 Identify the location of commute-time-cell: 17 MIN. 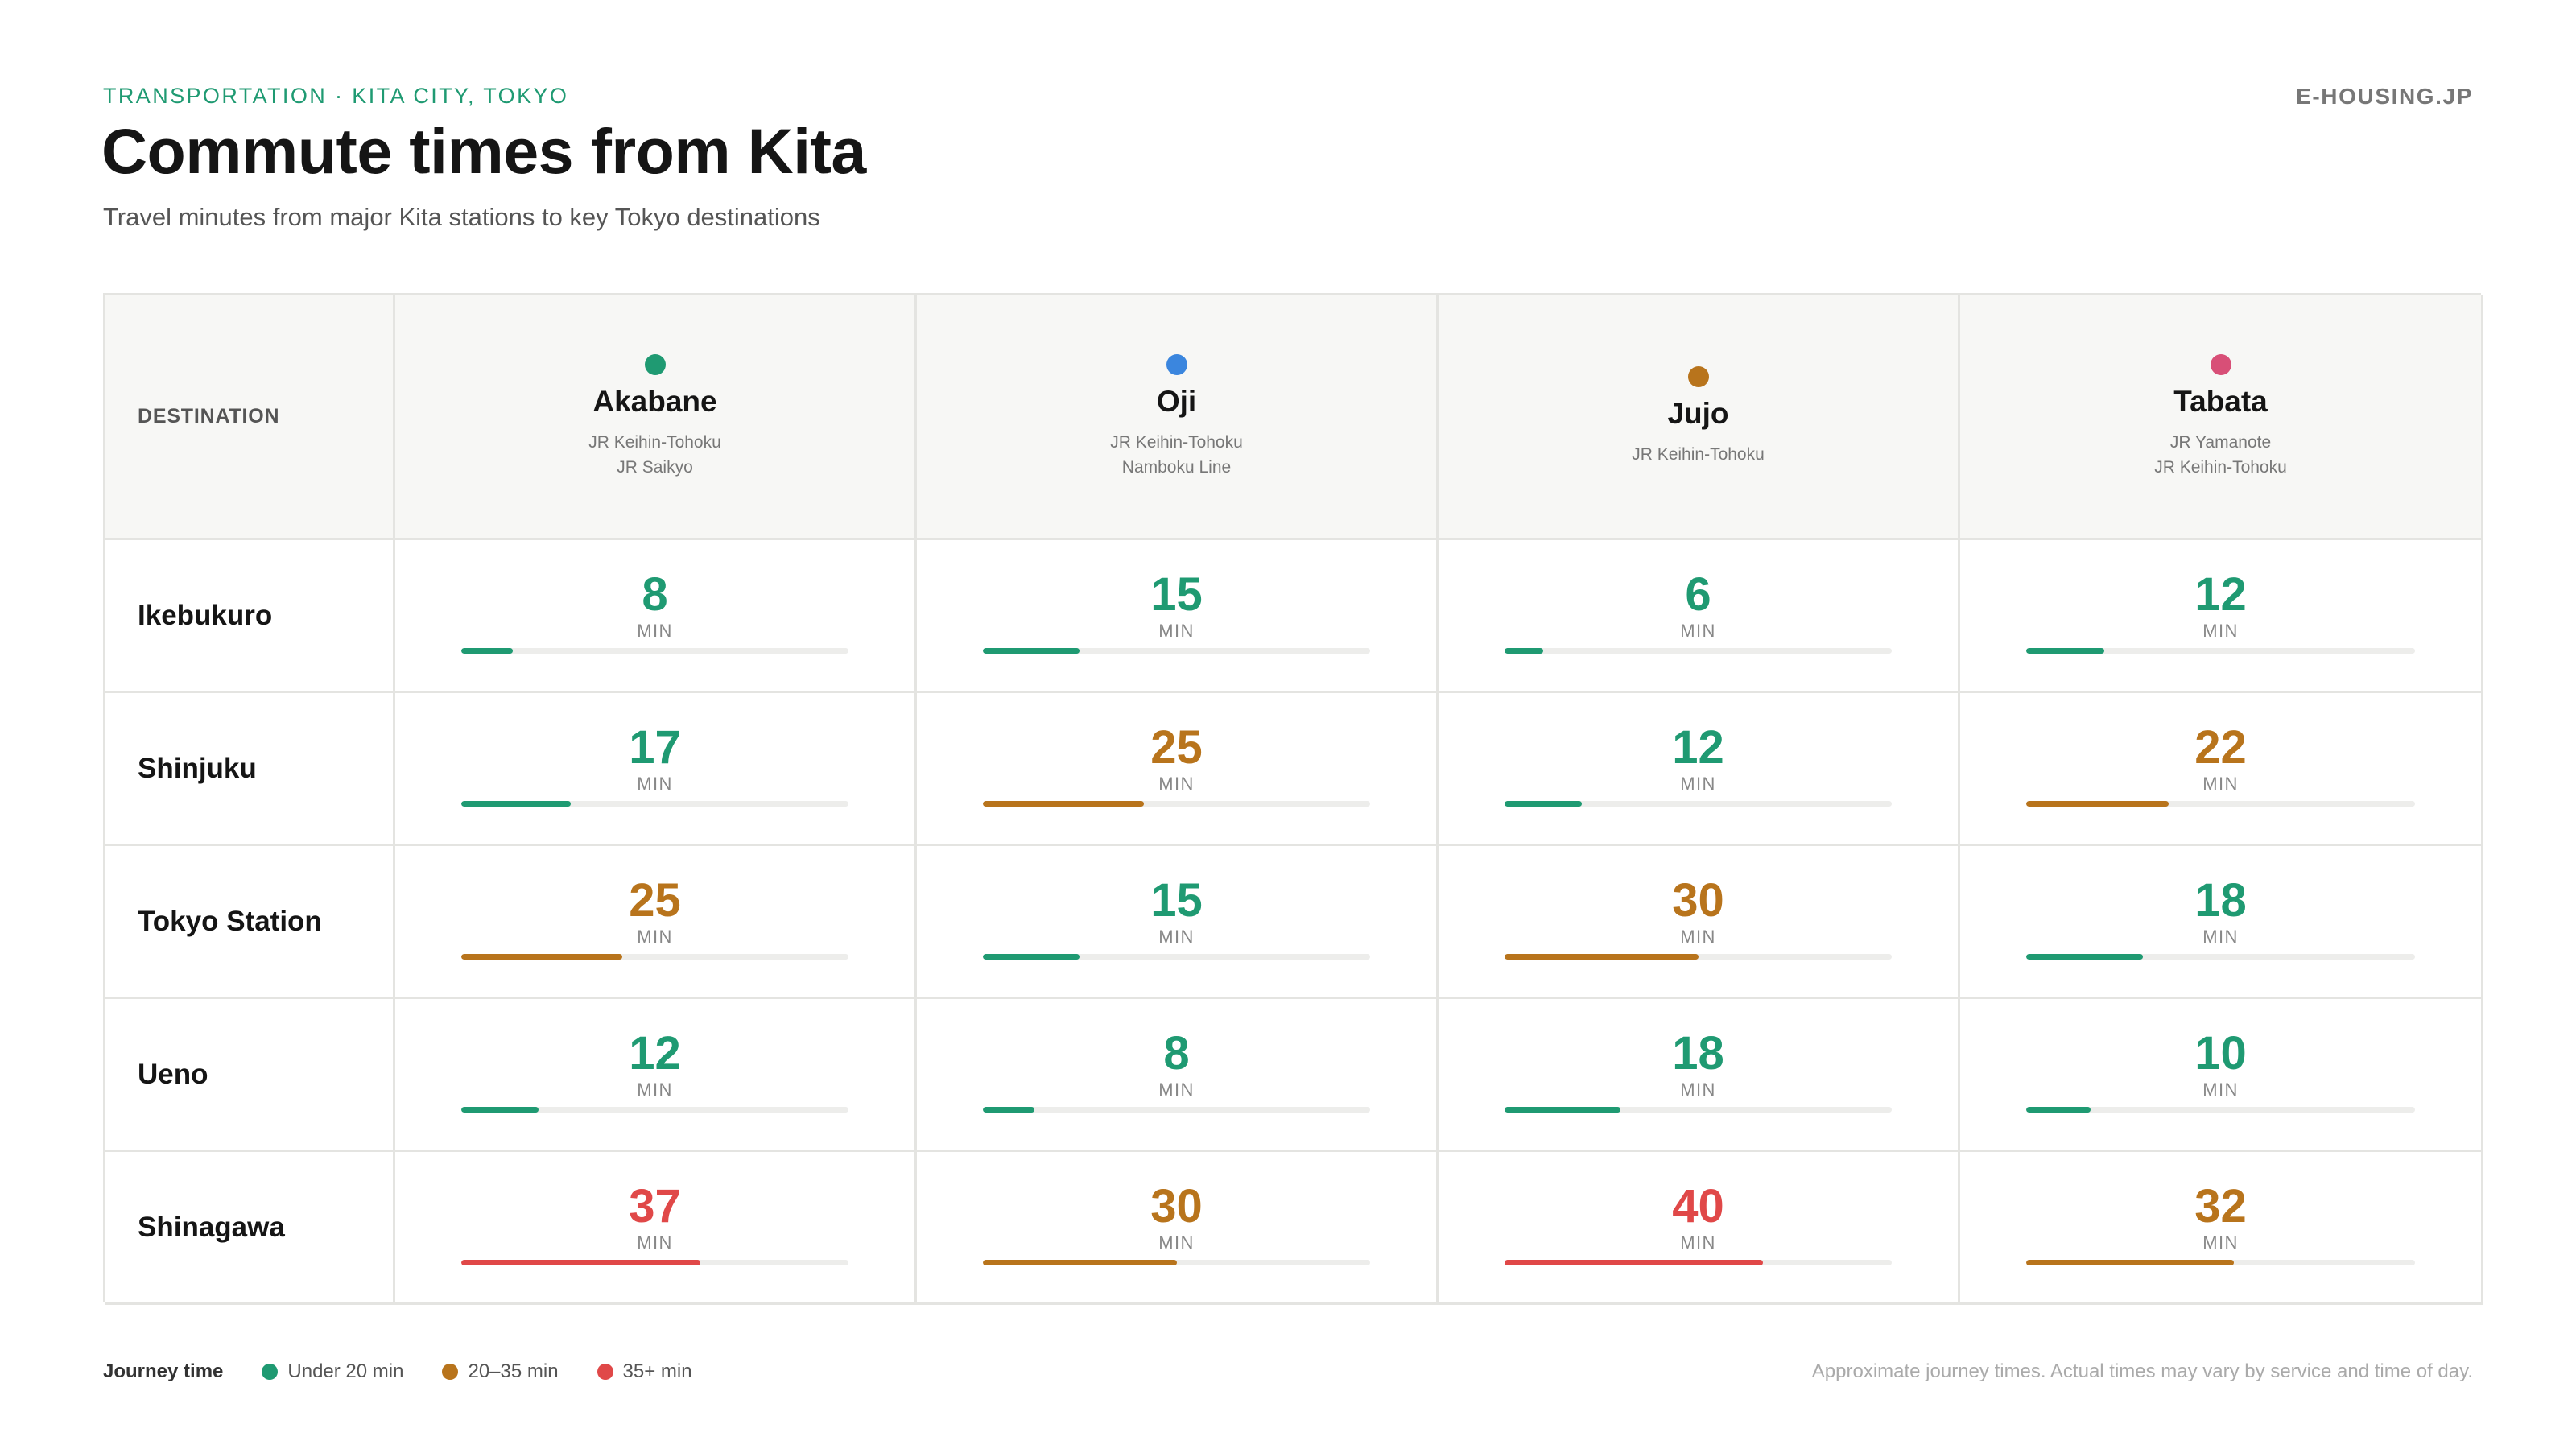
(656, 769).